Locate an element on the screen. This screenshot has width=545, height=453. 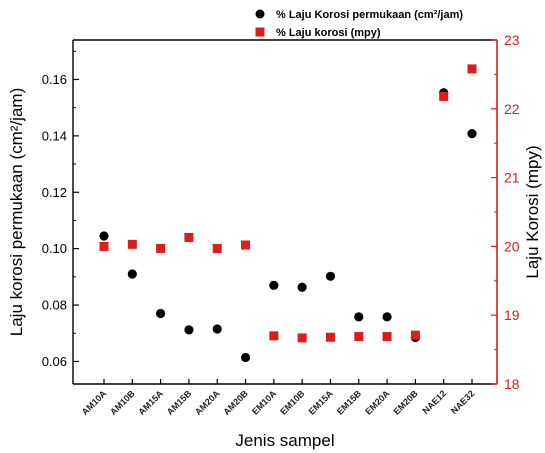
y-tick-label: 0.16 is located at coordinates (54, 79).